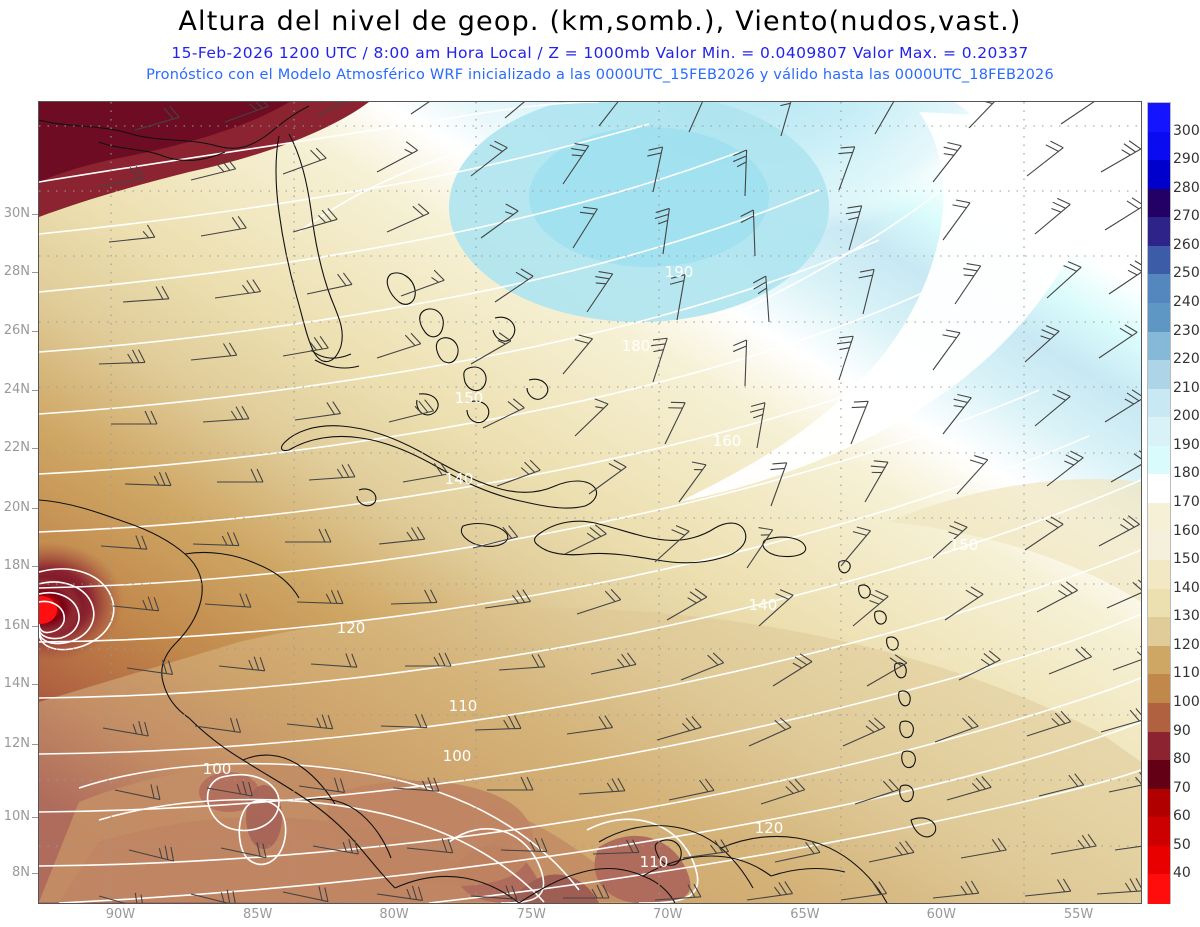 Image resolution: width=1200 pixels, height=927 pixels. Describe the element at coordinates (1186, 159) in the screenshot. I see `colorbar-tick-label: 290` at that location.